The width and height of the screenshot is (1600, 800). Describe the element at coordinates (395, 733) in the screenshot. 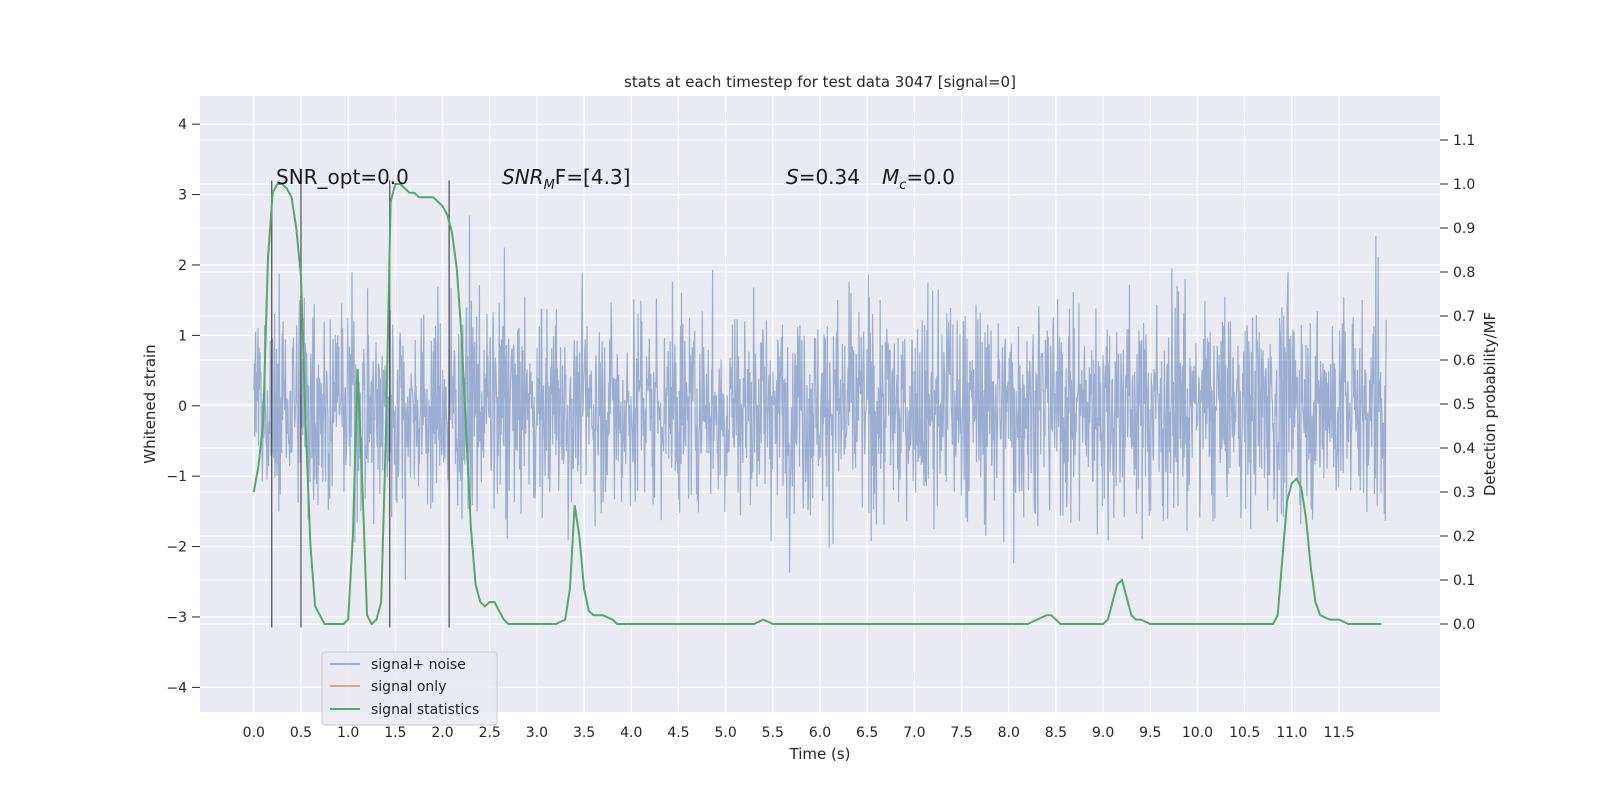

I see `x-tick-label-3: 1.5` at that location.